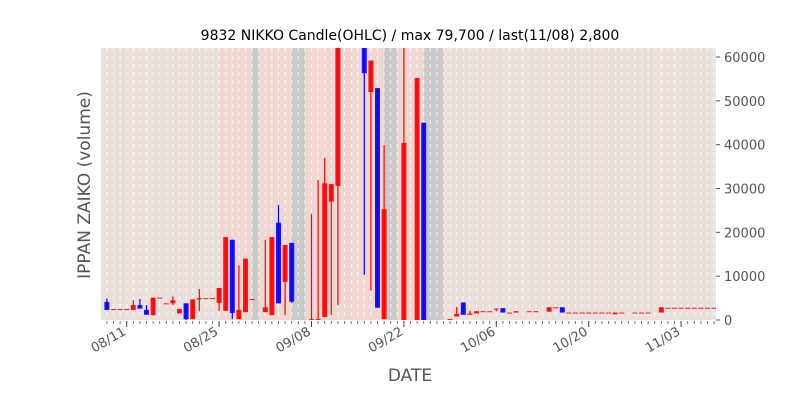 The image size is (800, 400). What do you see at coordinates (255, 184) in the screenshot?
I see `shading-band-grey` at bounding box center [255, 184].